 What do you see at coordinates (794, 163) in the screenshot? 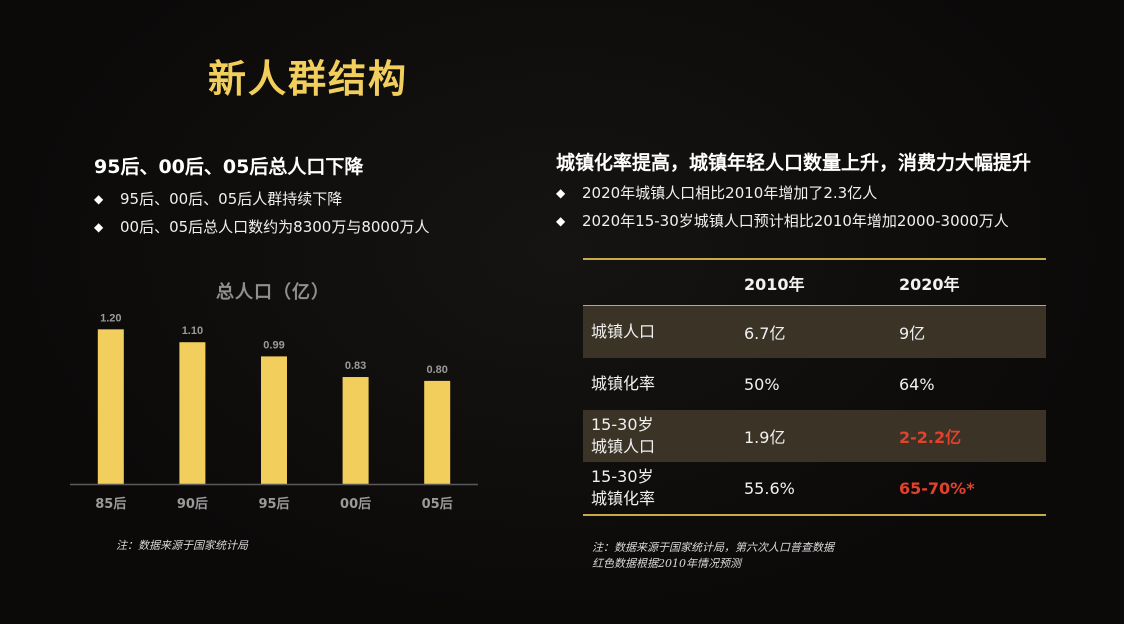
I see `right-heading: 城镇化率提高，城镇年轻人口数量上升，消费力大幅提升` at bounding box center [794, 163].